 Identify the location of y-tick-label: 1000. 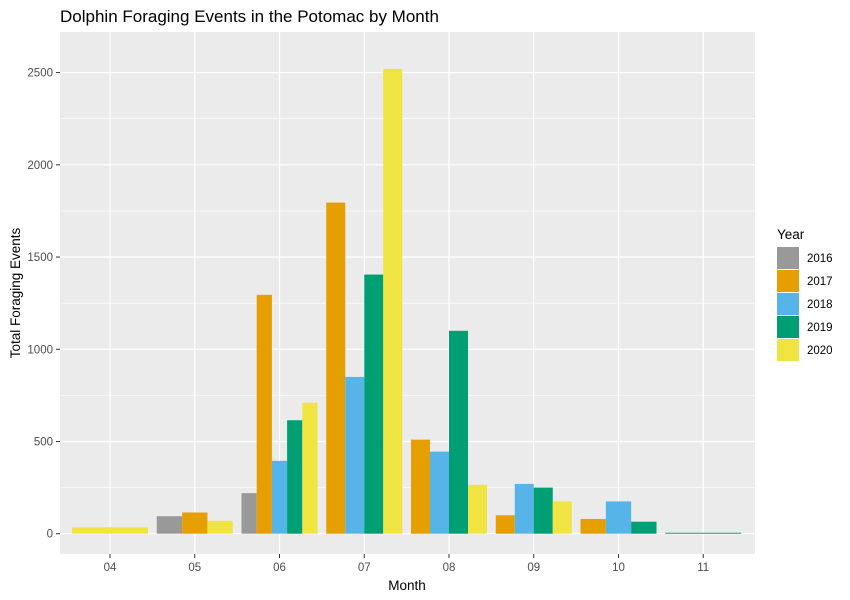
(40, 350).